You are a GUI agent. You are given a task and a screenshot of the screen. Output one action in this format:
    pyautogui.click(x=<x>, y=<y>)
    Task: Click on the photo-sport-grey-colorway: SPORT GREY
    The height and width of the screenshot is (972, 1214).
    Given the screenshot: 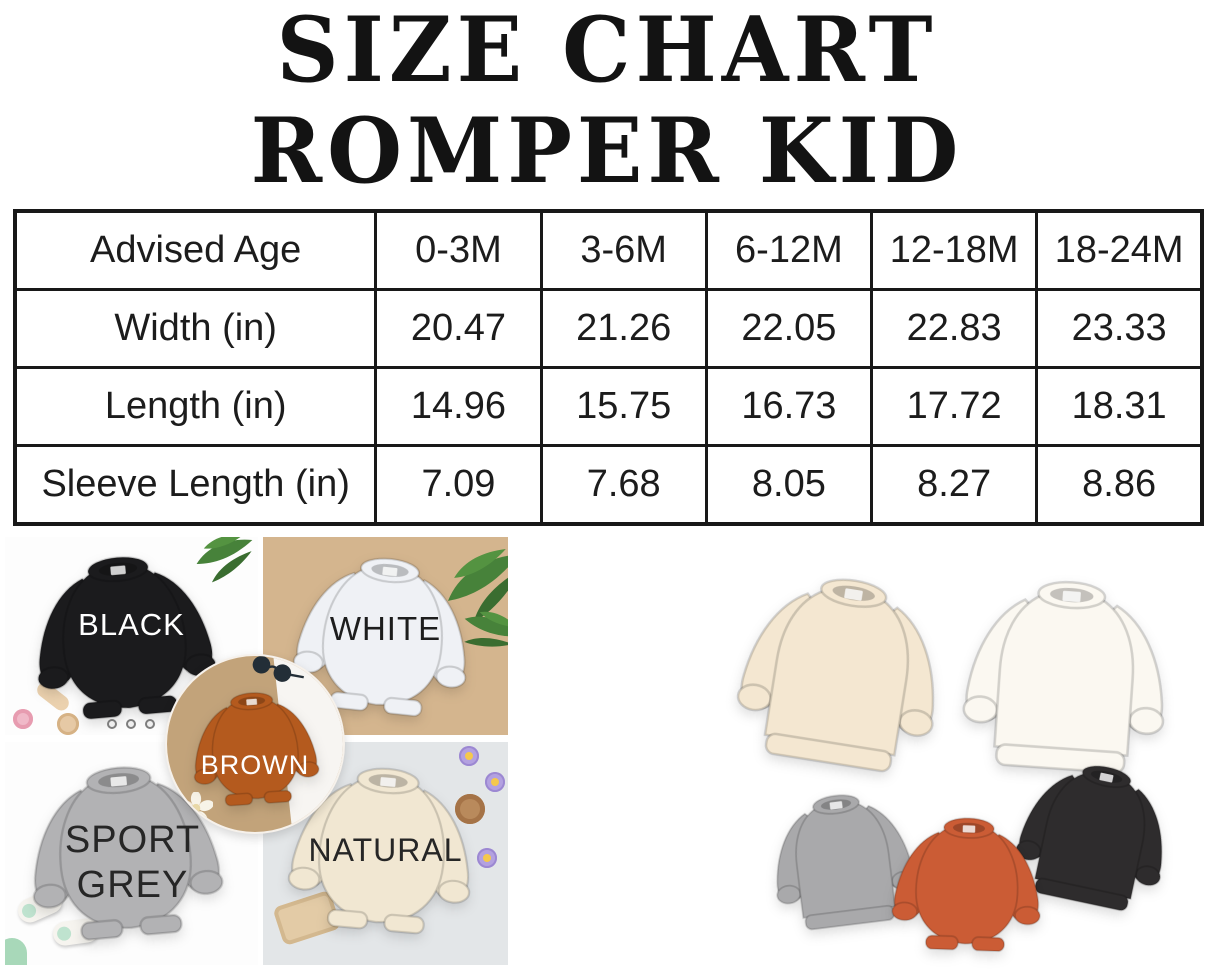 What is the action you would take?
    pyautogui.click(x=131, y=853)
    